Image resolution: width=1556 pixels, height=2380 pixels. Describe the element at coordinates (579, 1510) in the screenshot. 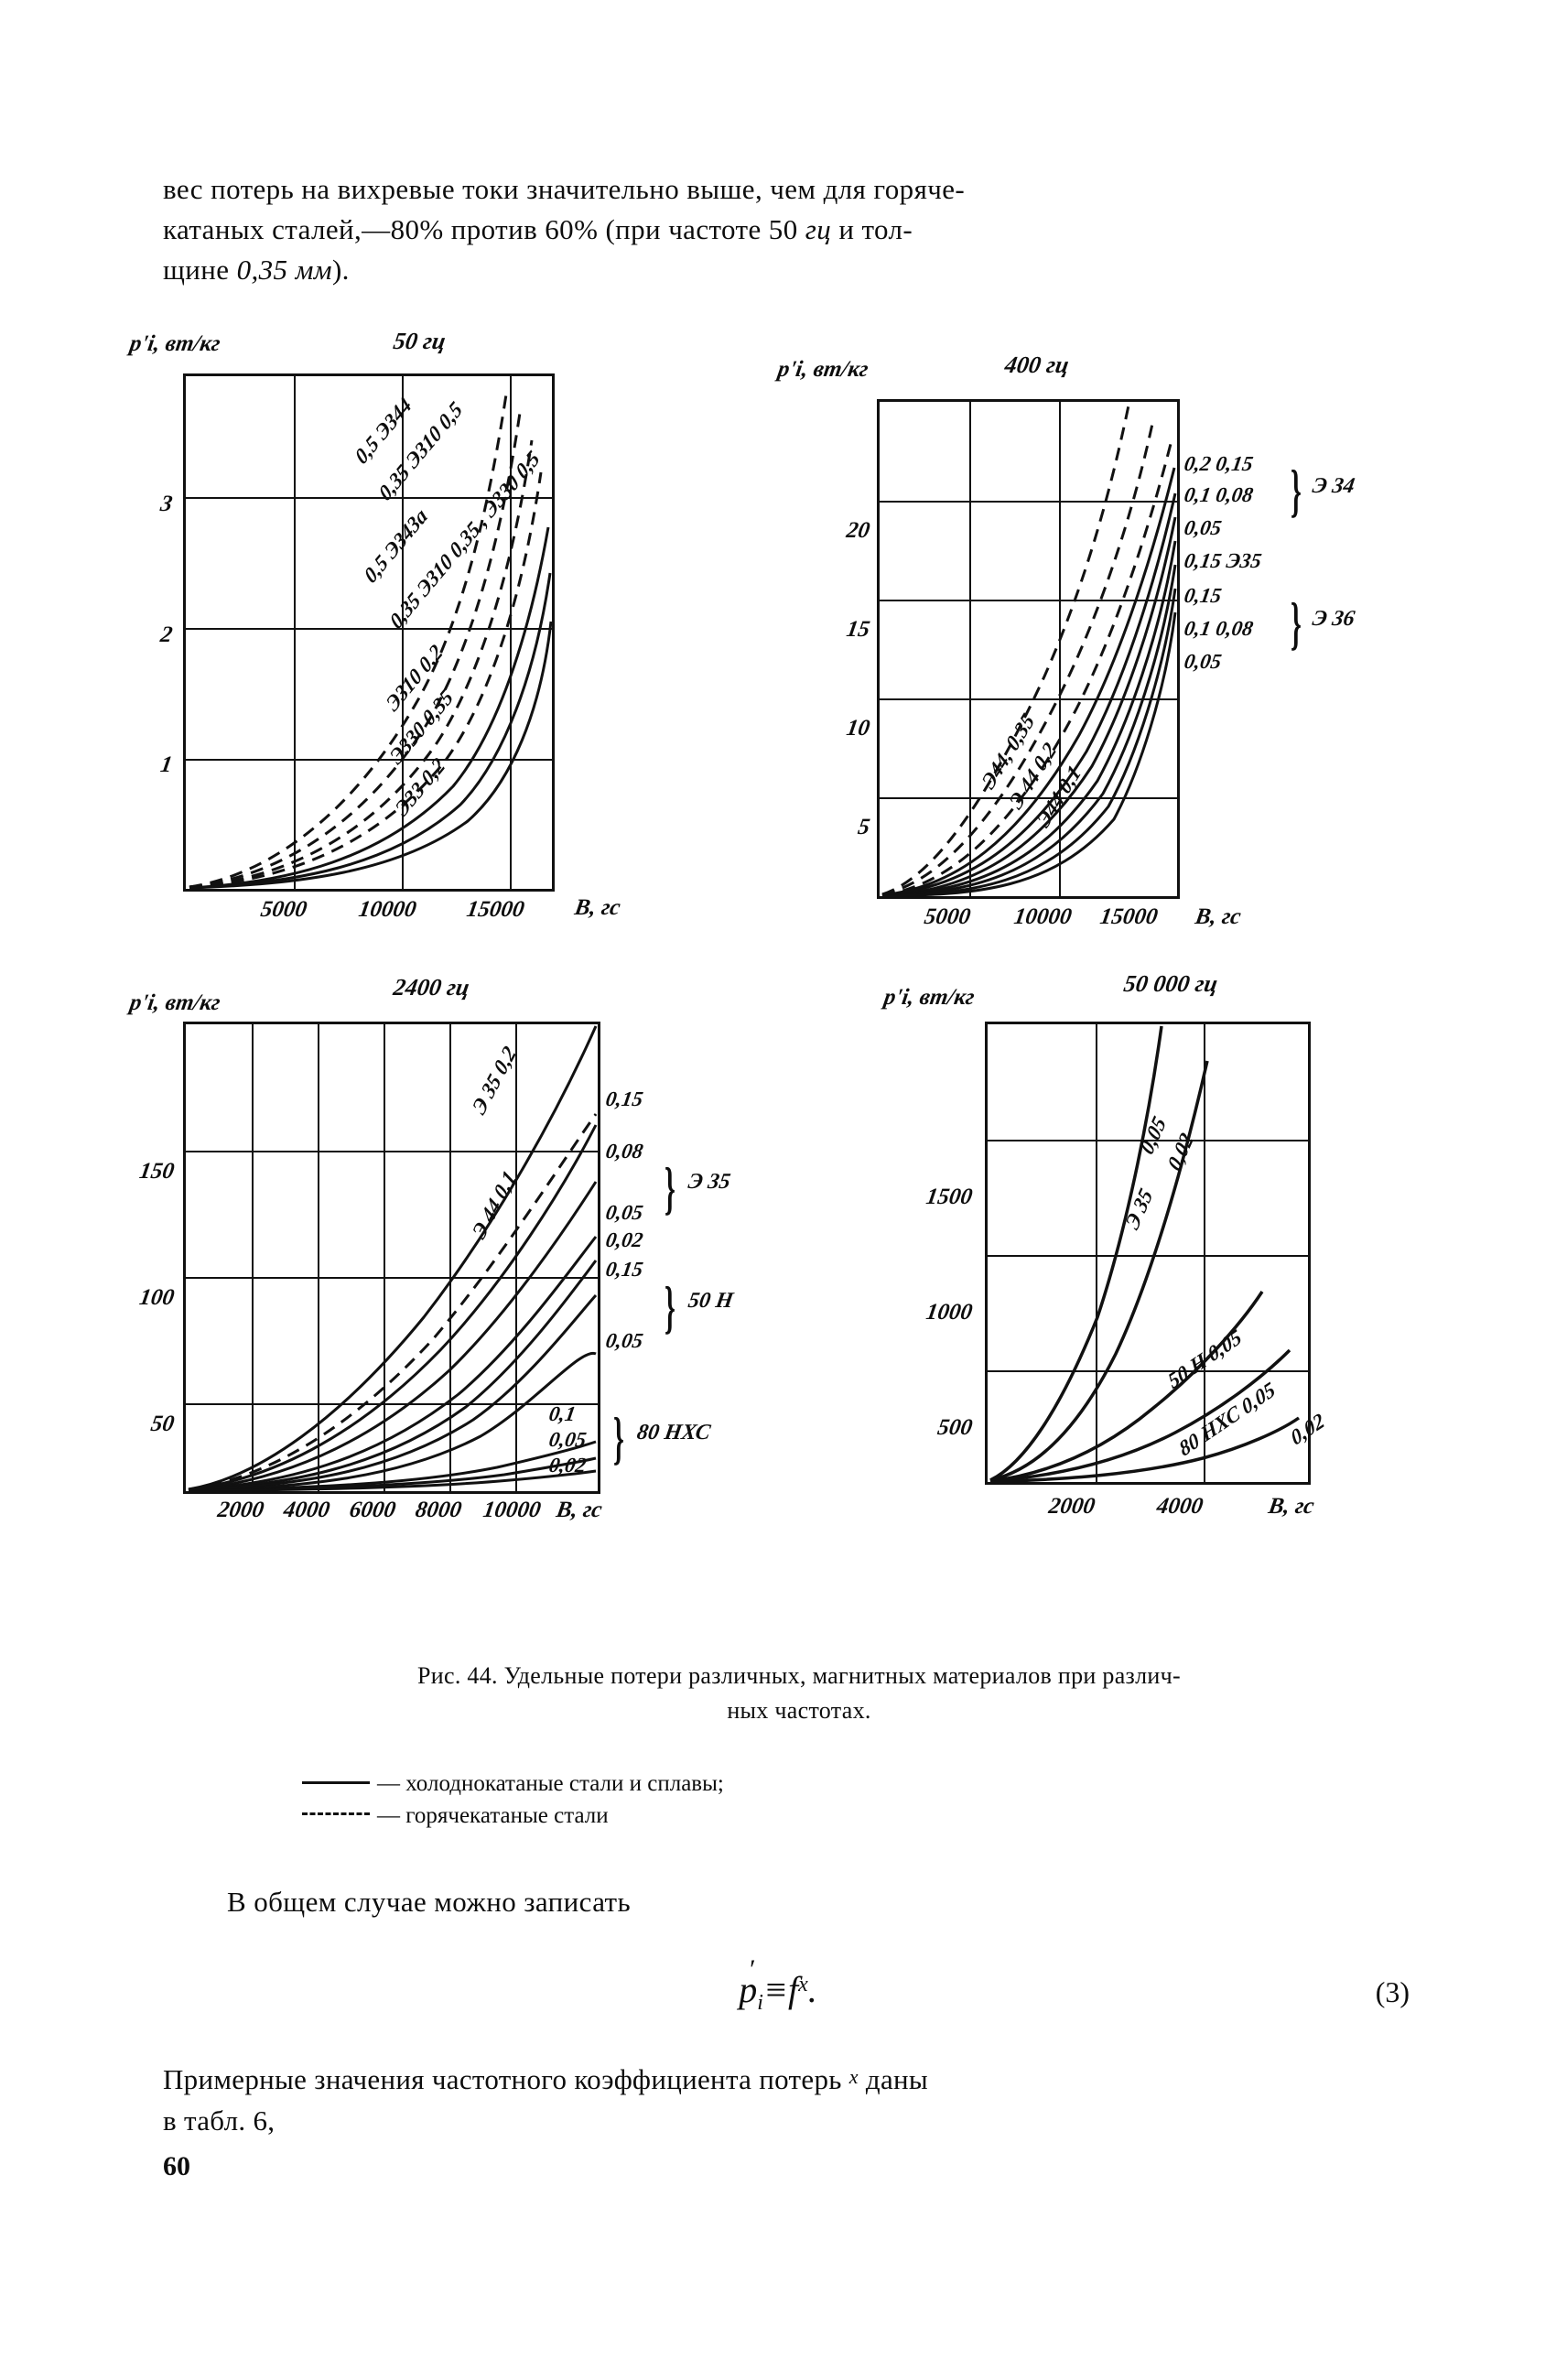

I see `chart-2400hz-xunit: B, гс` at that location.